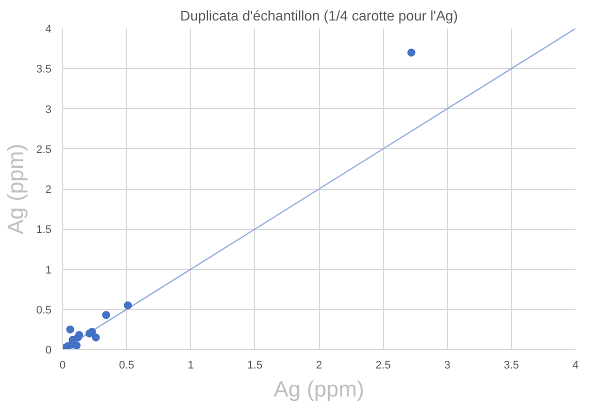 This screenshot has height=408, width=604. Describe the element at coordinates (191, 366) in the screenshot. I see `x-tick-label: 1` at that location.